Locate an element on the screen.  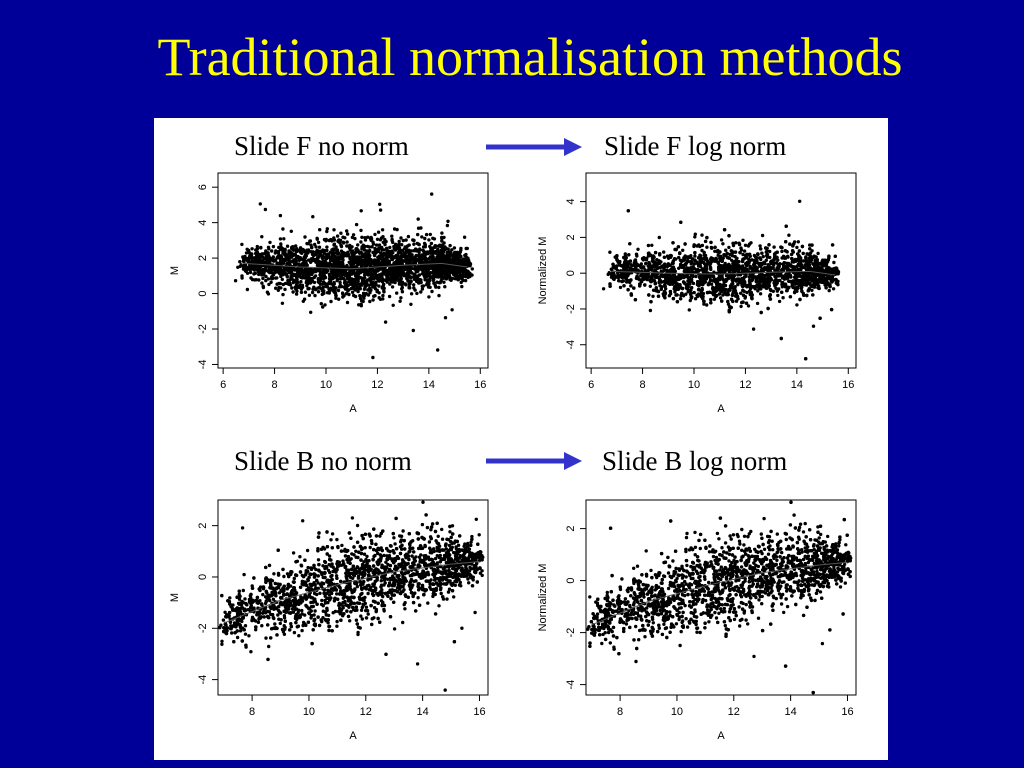
y-axis-label: Normalized M is located at coordinates (543, 271).